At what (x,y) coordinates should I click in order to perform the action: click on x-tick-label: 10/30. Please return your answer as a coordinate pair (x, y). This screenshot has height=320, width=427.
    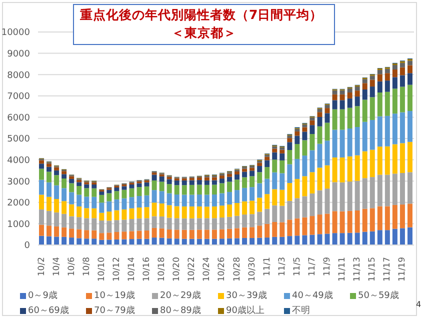
    Looking at the image, I should click on (252, 269).